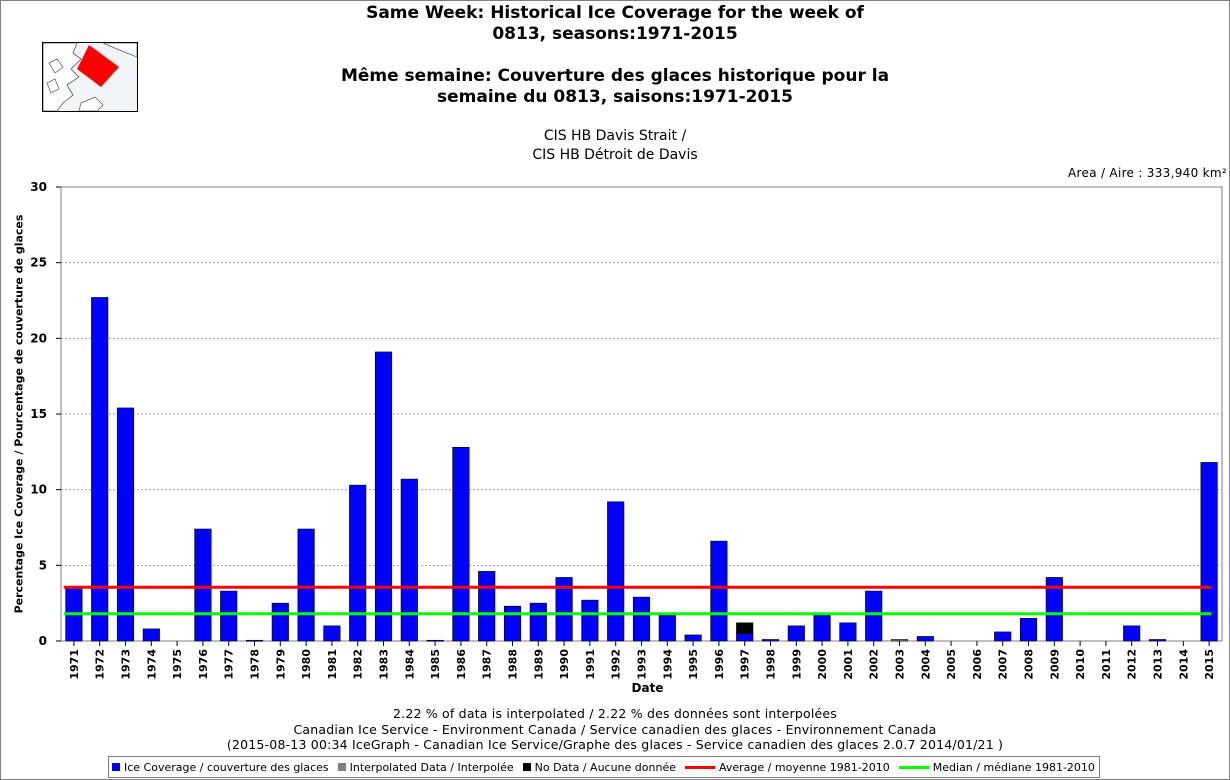  I want to click on x-tick-label: 1983, so click(384, 664).